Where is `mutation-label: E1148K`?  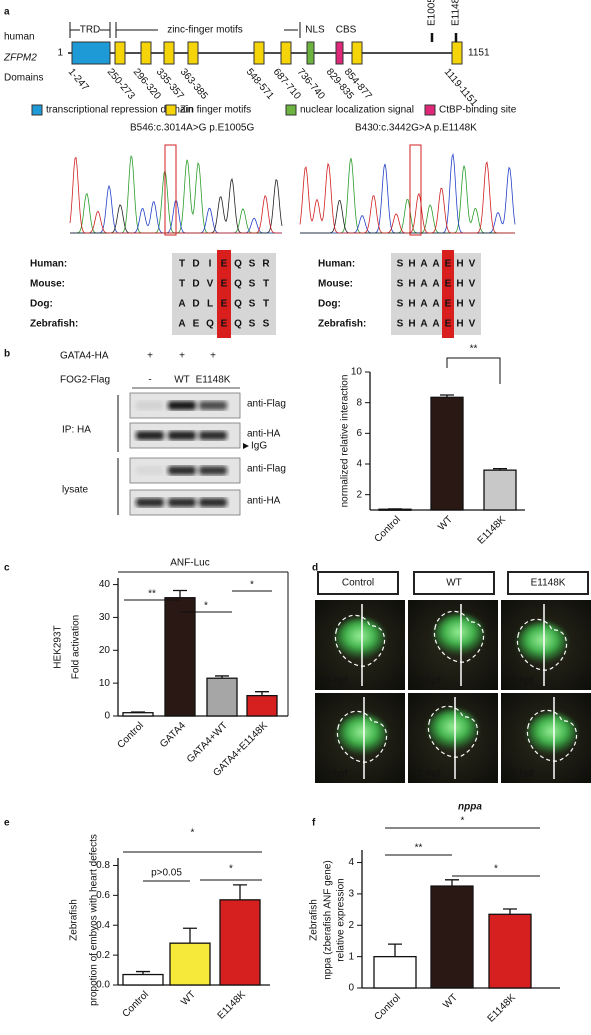
mutation-label: E1148K is located at coordinates (456, 13).